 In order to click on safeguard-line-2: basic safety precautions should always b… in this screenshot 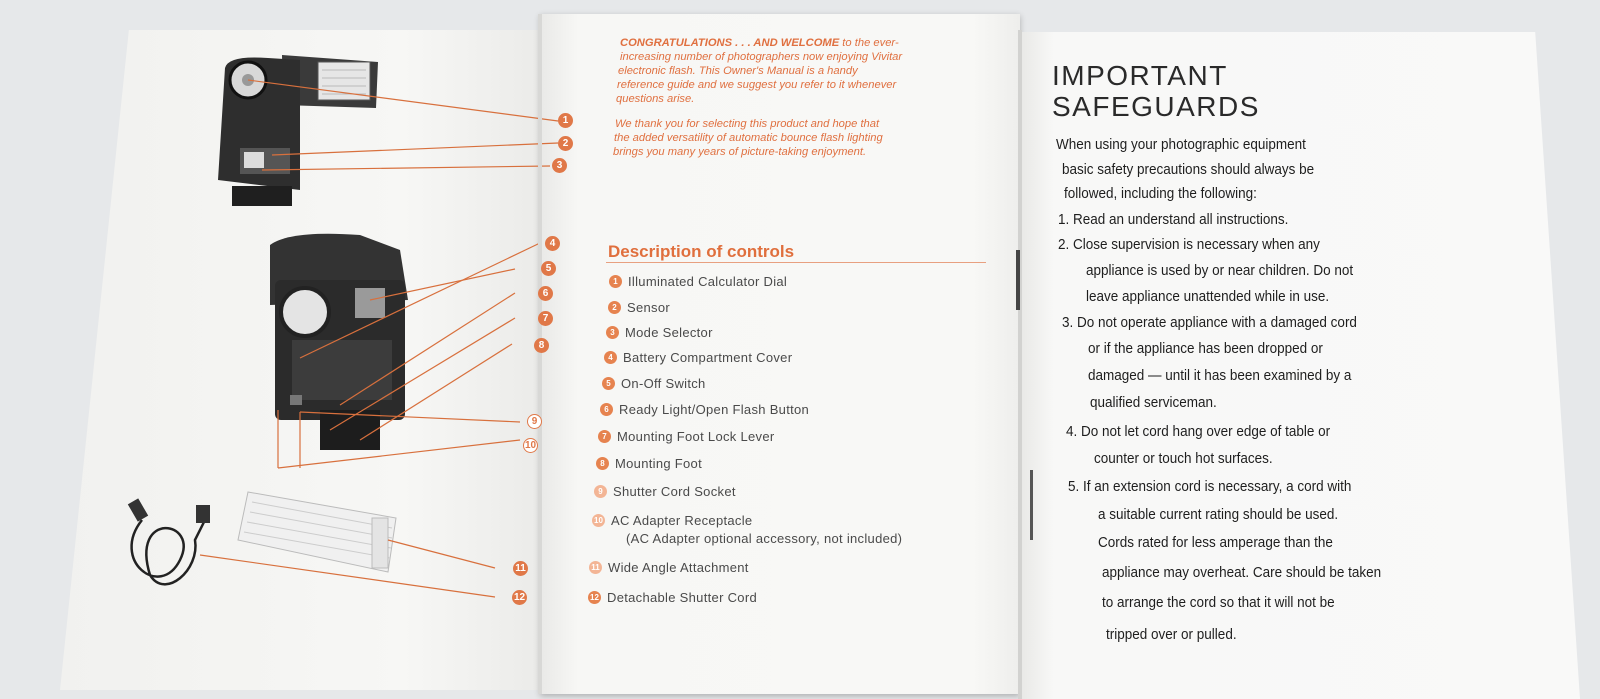, I will do `click(1188, 169)`.